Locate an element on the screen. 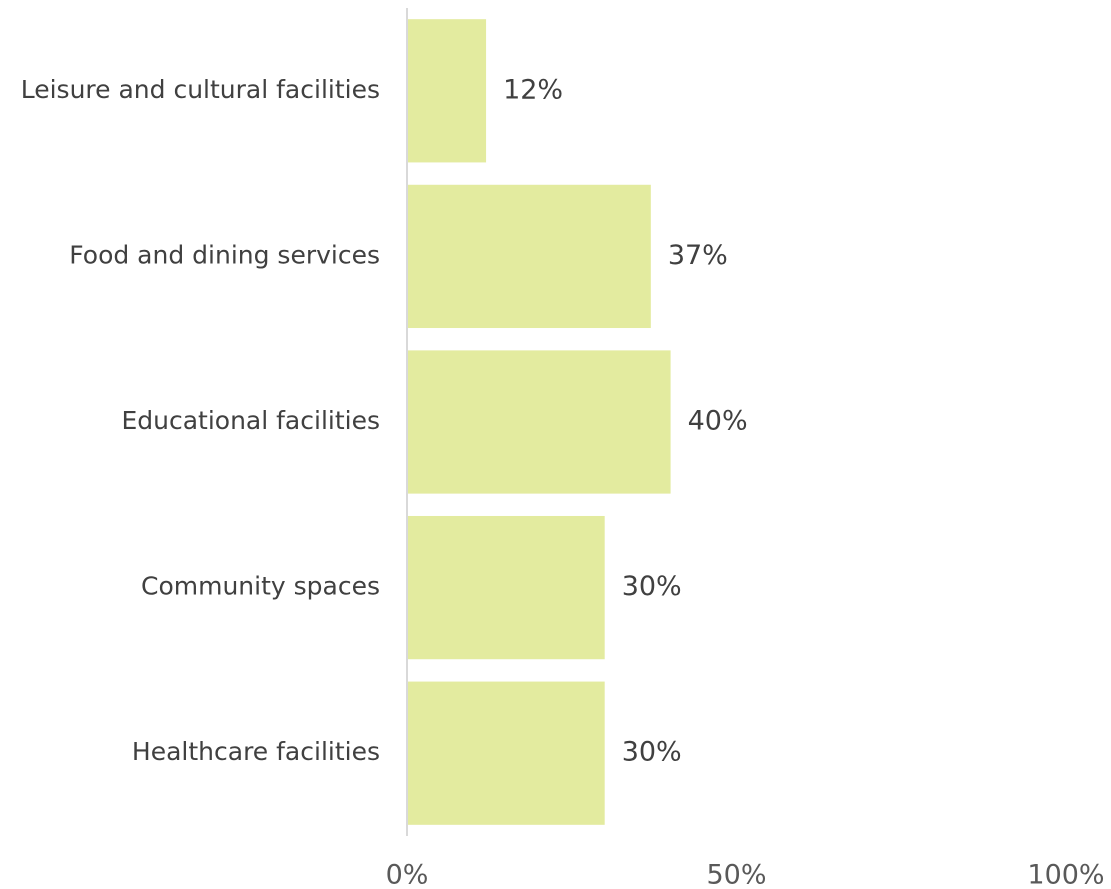  value-label-1: 37% is located at coordinates (698, 255).